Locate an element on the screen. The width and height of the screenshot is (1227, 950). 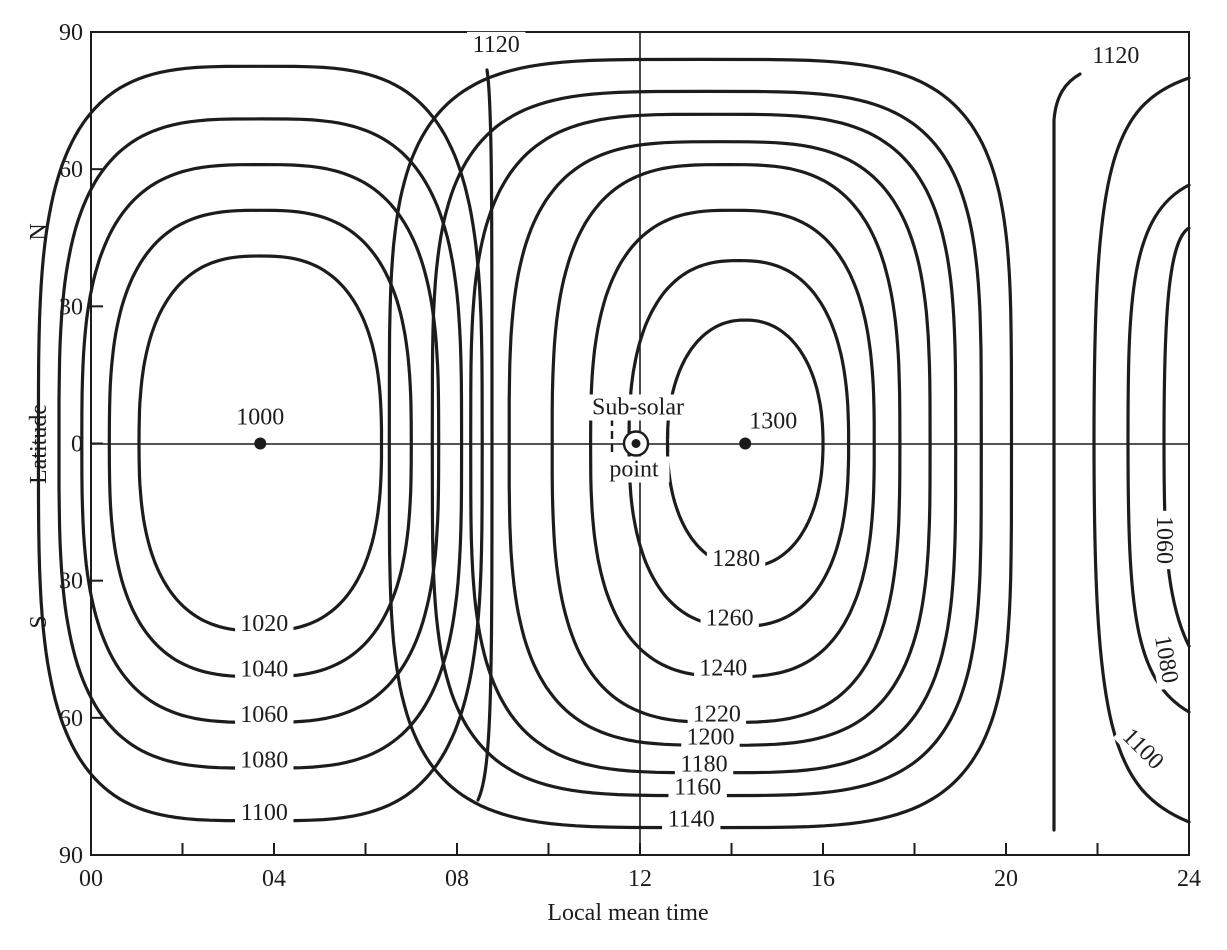
contour-1060-evening is located at coordinates (1176, 437).